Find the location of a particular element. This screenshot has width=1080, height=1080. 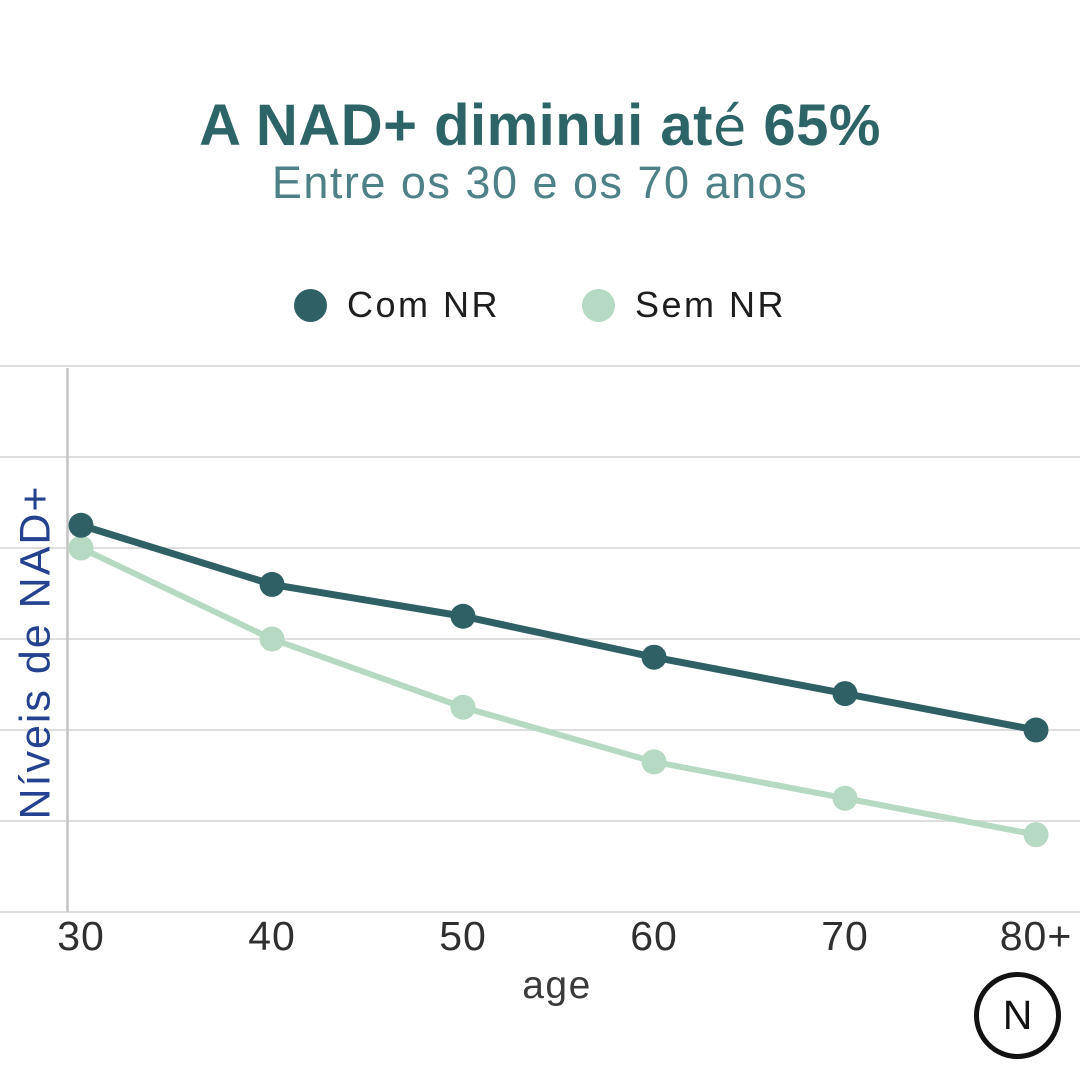

title-part-1: A NAD+ diminui at is located at coordinates (456, 125).